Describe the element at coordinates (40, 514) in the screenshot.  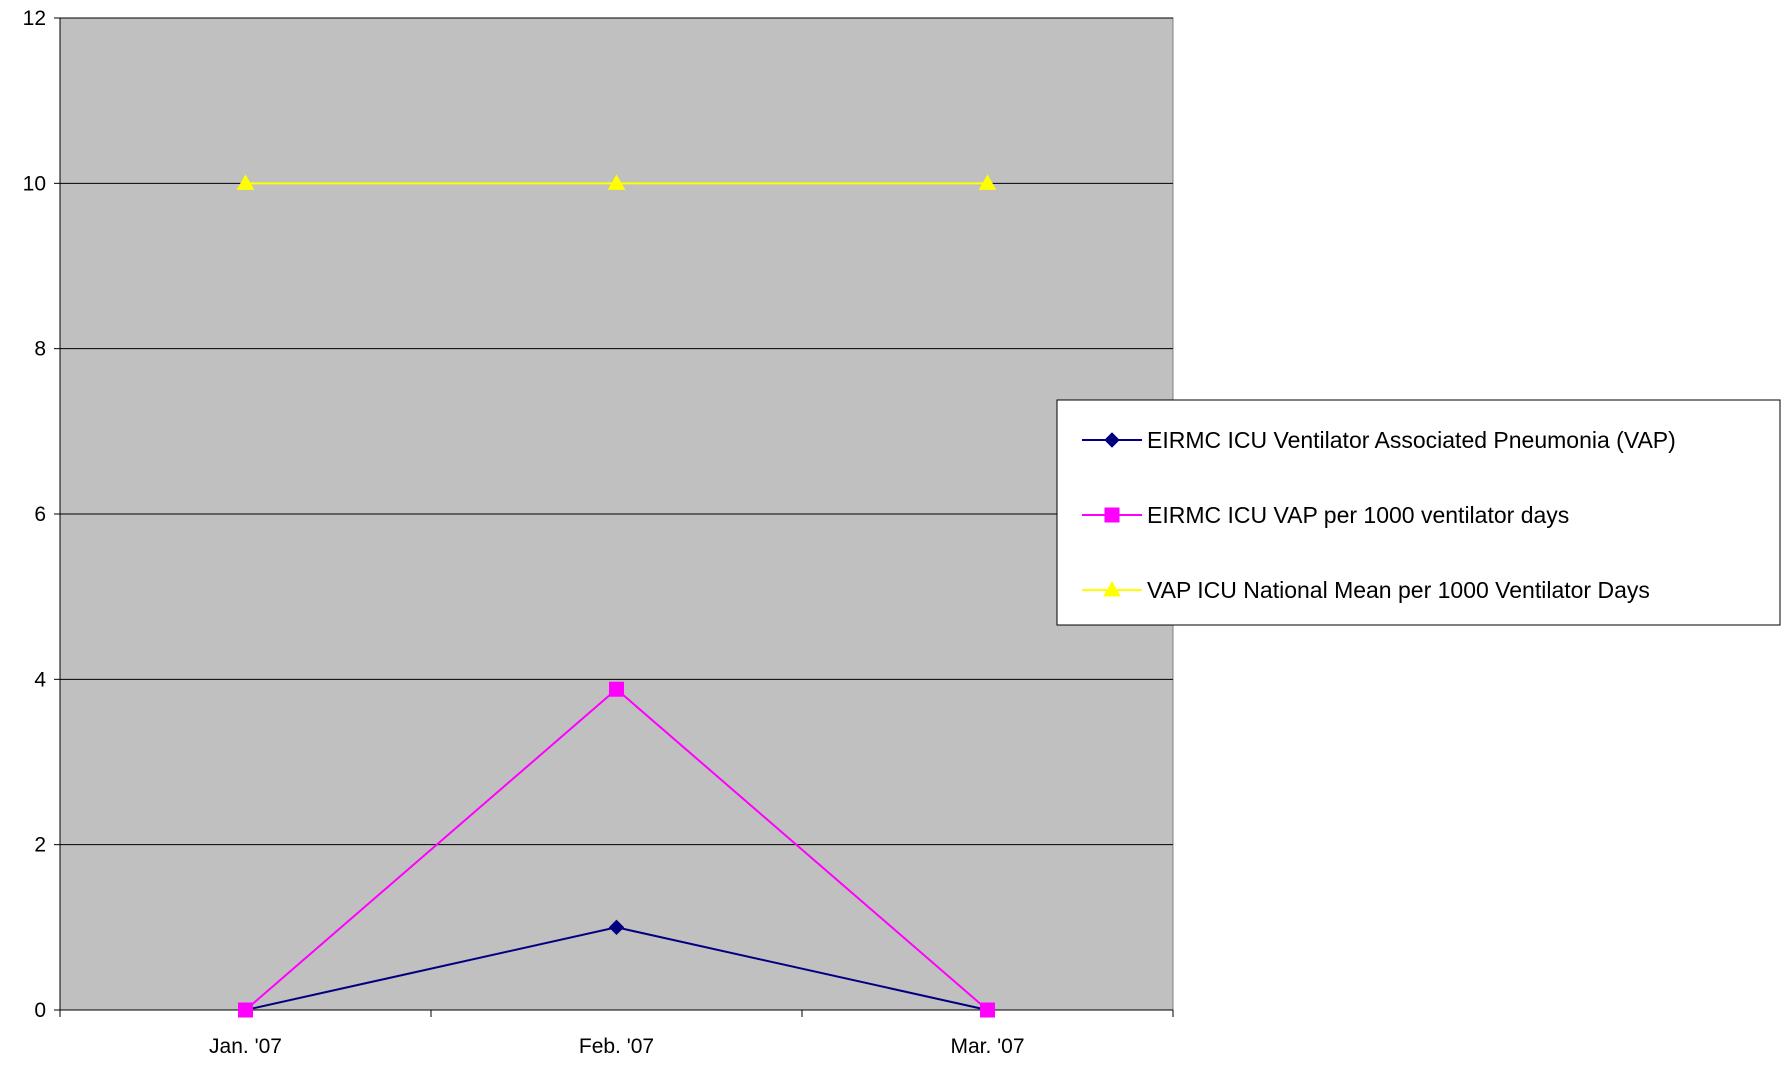
I see `y-tick-label: 6` at that location.